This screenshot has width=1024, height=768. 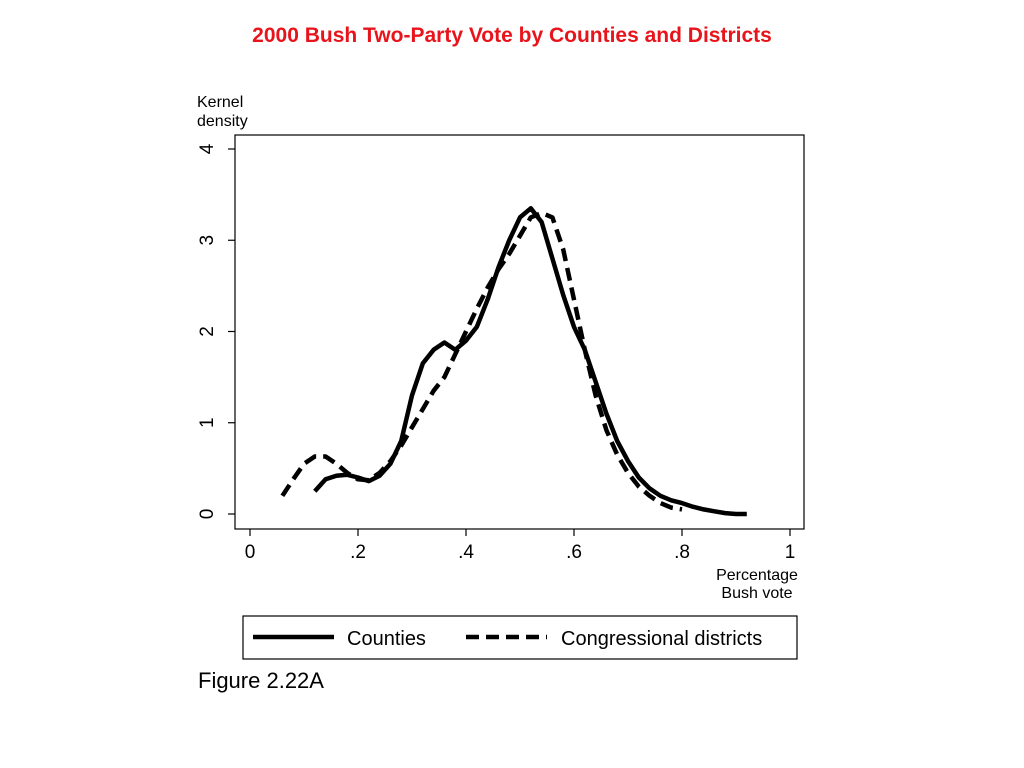 I want to click on y-tick-label: 3, so click(x=207, y=240).